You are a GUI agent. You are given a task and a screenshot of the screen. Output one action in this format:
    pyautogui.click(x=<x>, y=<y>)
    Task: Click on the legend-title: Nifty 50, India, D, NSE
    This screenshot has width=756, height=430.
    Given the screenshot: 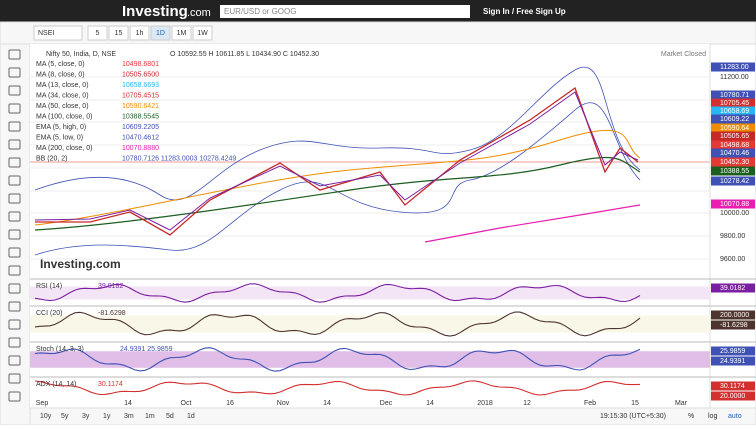 What is the action you would take?
    pyautogui.click(x=81, y=54)
    